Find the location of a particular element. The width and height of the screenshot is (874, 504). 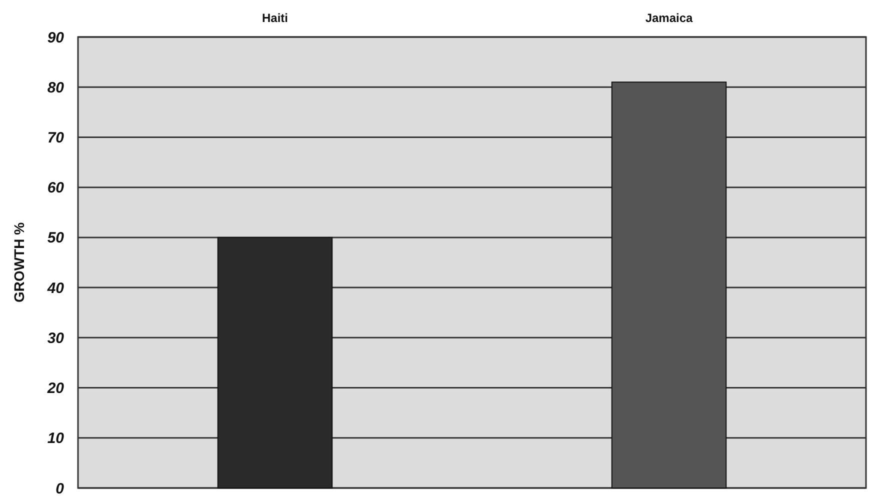

y-axis-title: GROWTH % is located at coordinates (19, 262).